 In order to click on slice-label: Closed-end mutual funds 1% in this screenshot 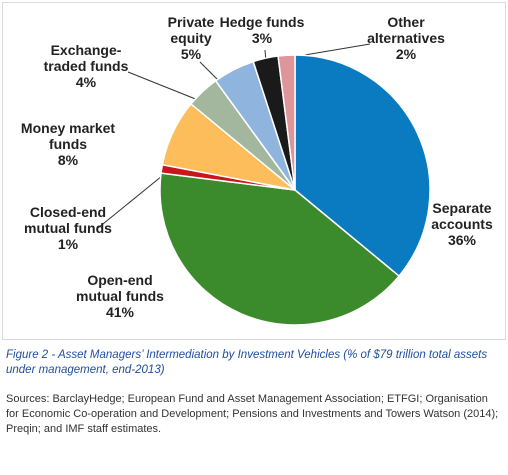, I will do `click(68, 228)`.